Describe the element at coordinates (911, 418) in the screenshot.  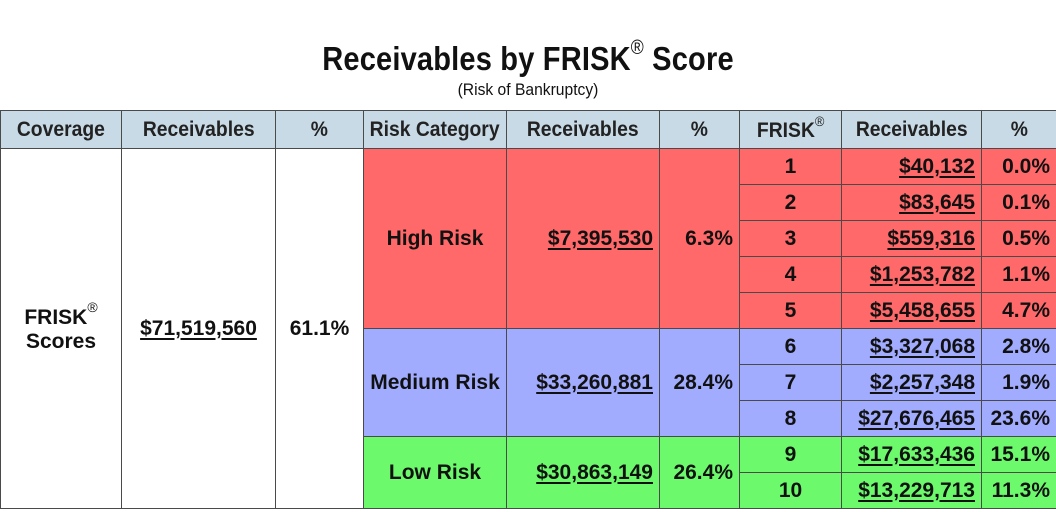
I see `score-receivables: $27,676,465` at that location.